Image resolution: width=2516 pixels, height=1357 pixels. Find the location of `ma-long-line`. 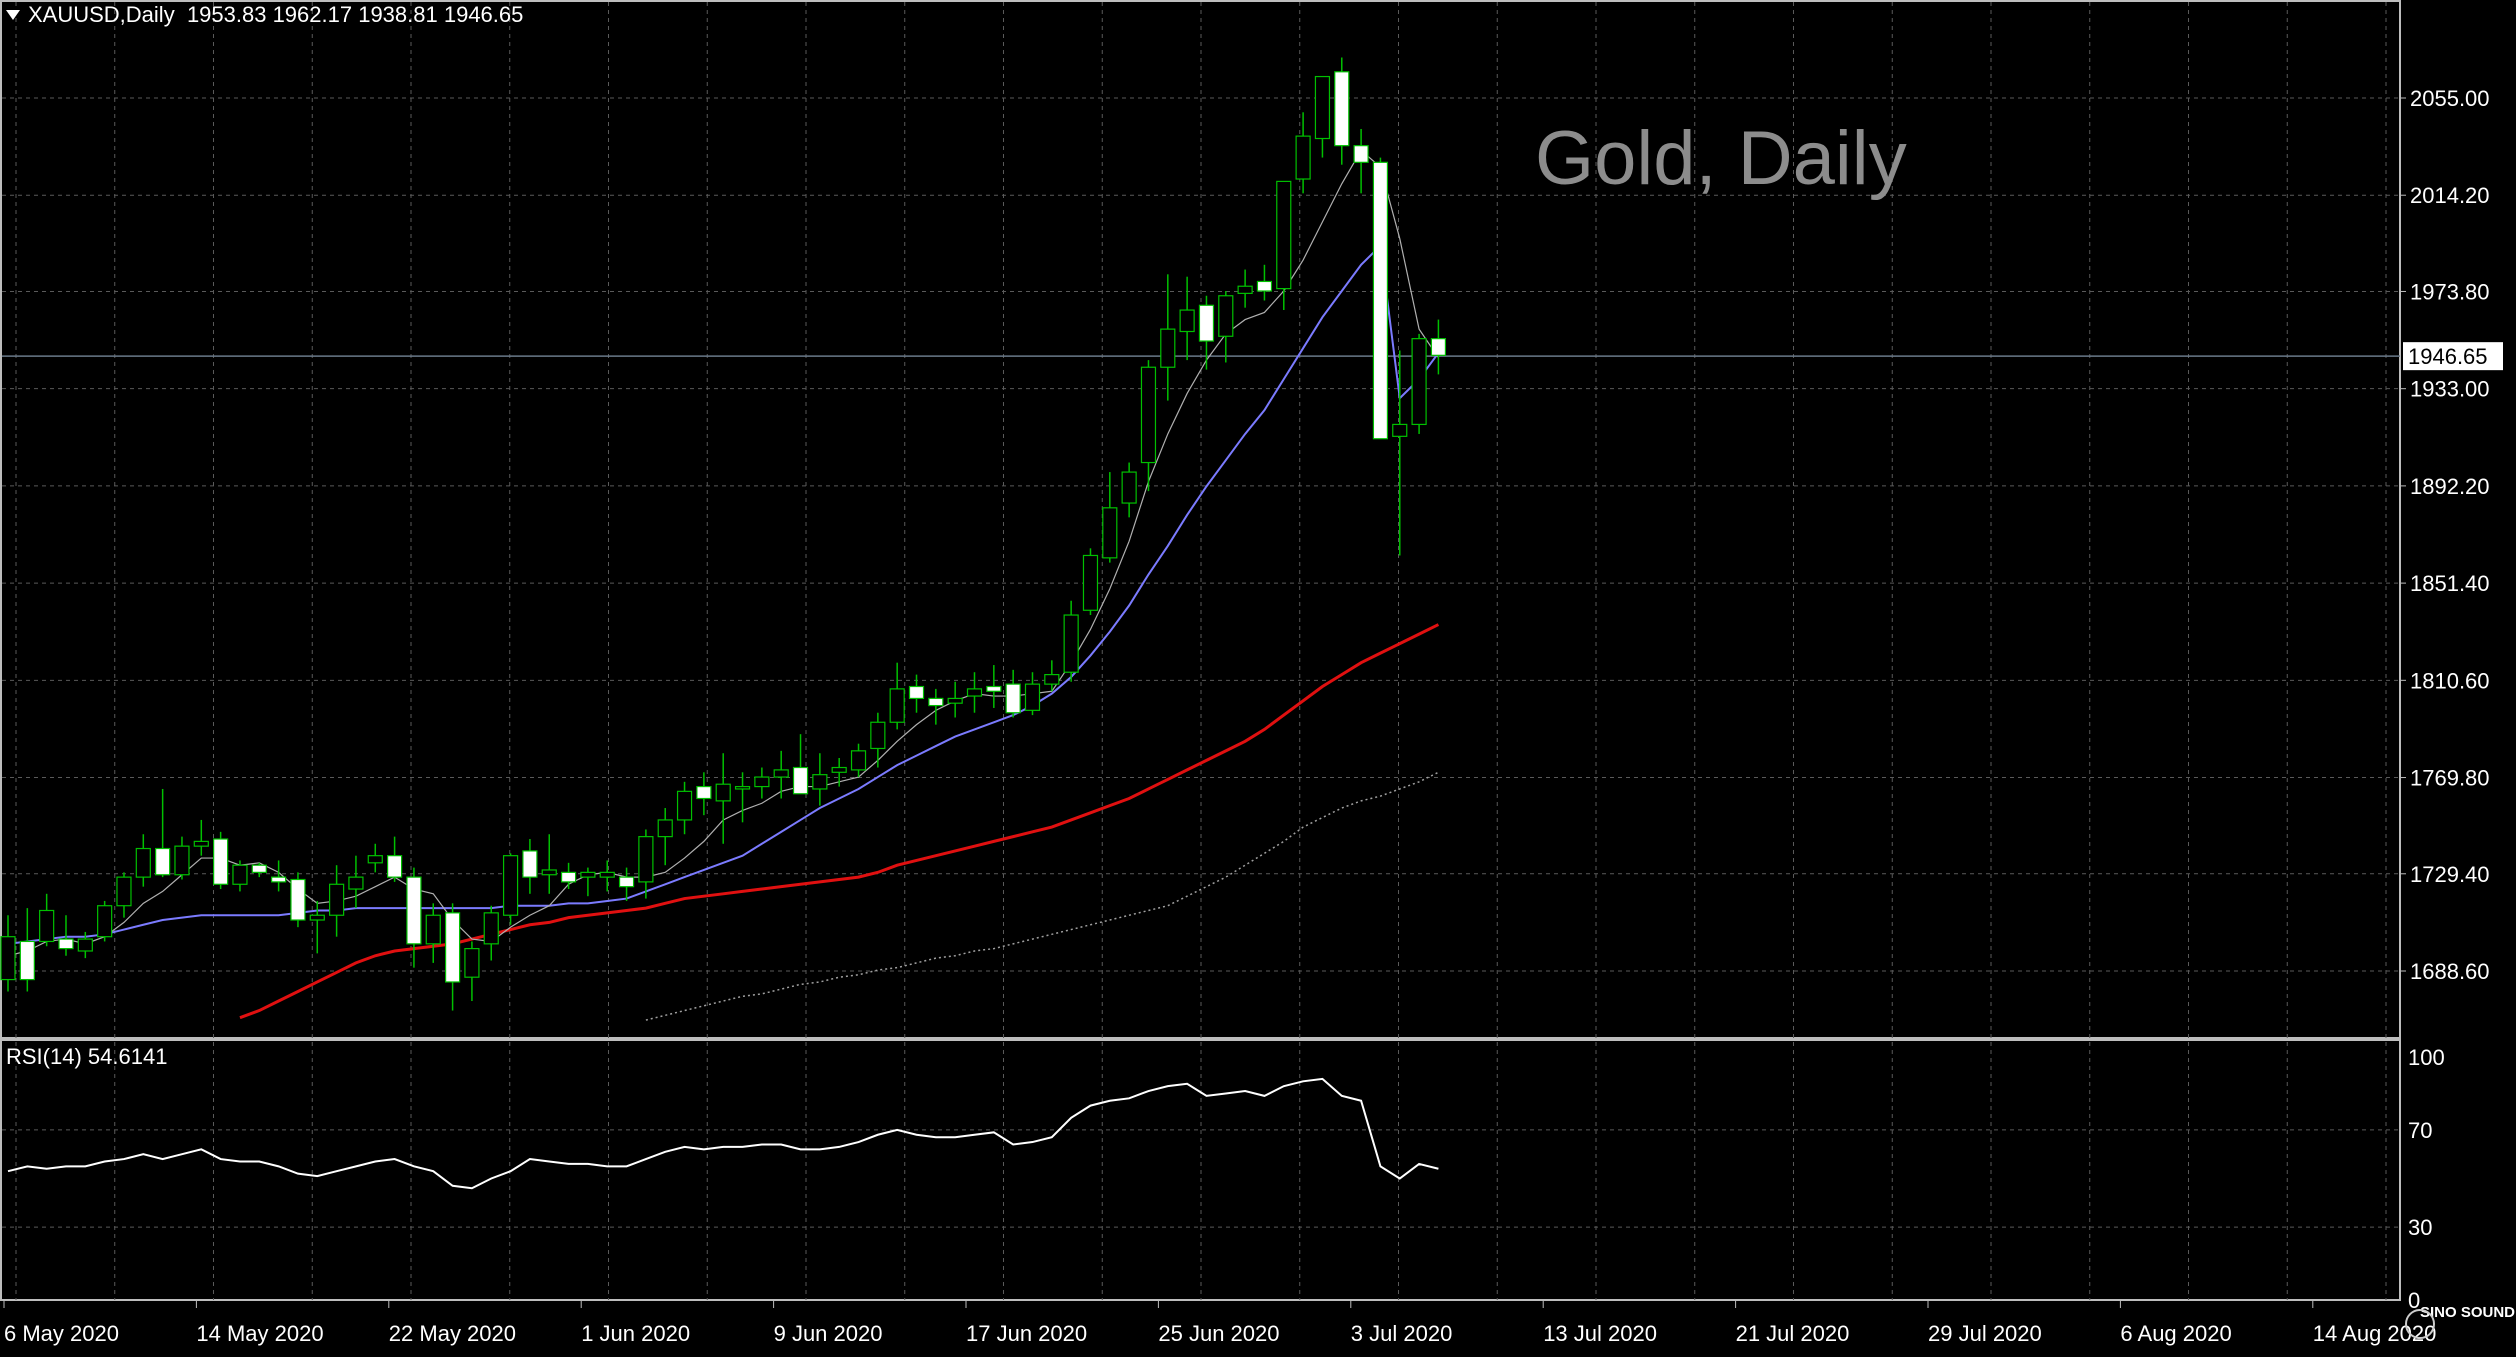

ma-long-line is located at coordinates (1042, 896).